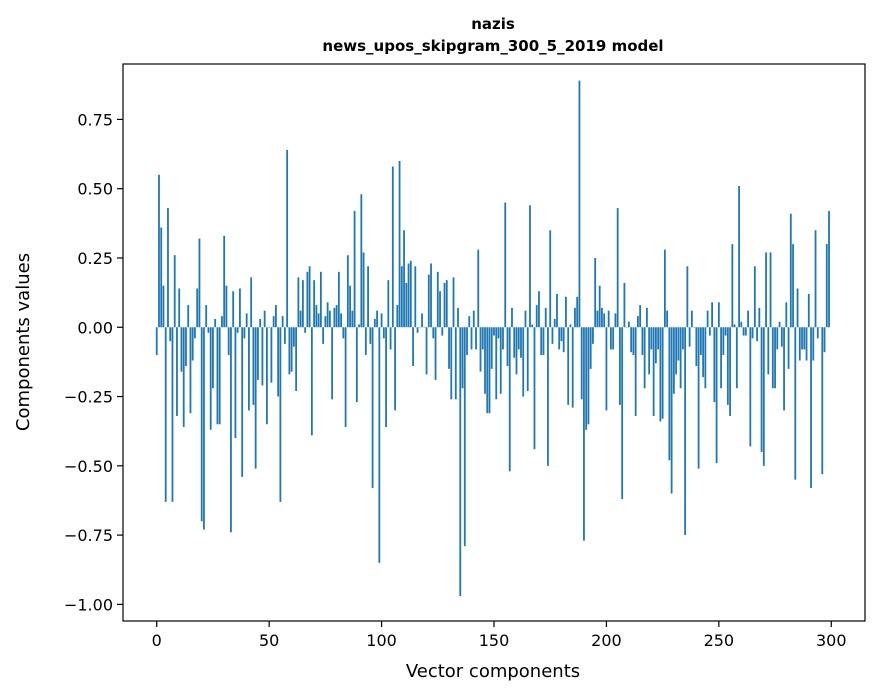 The width and height of the screenshot is (880, 696). I want to click on x-axis-ticks: 0 50 100 150 200 250 300, so click(499, 635).